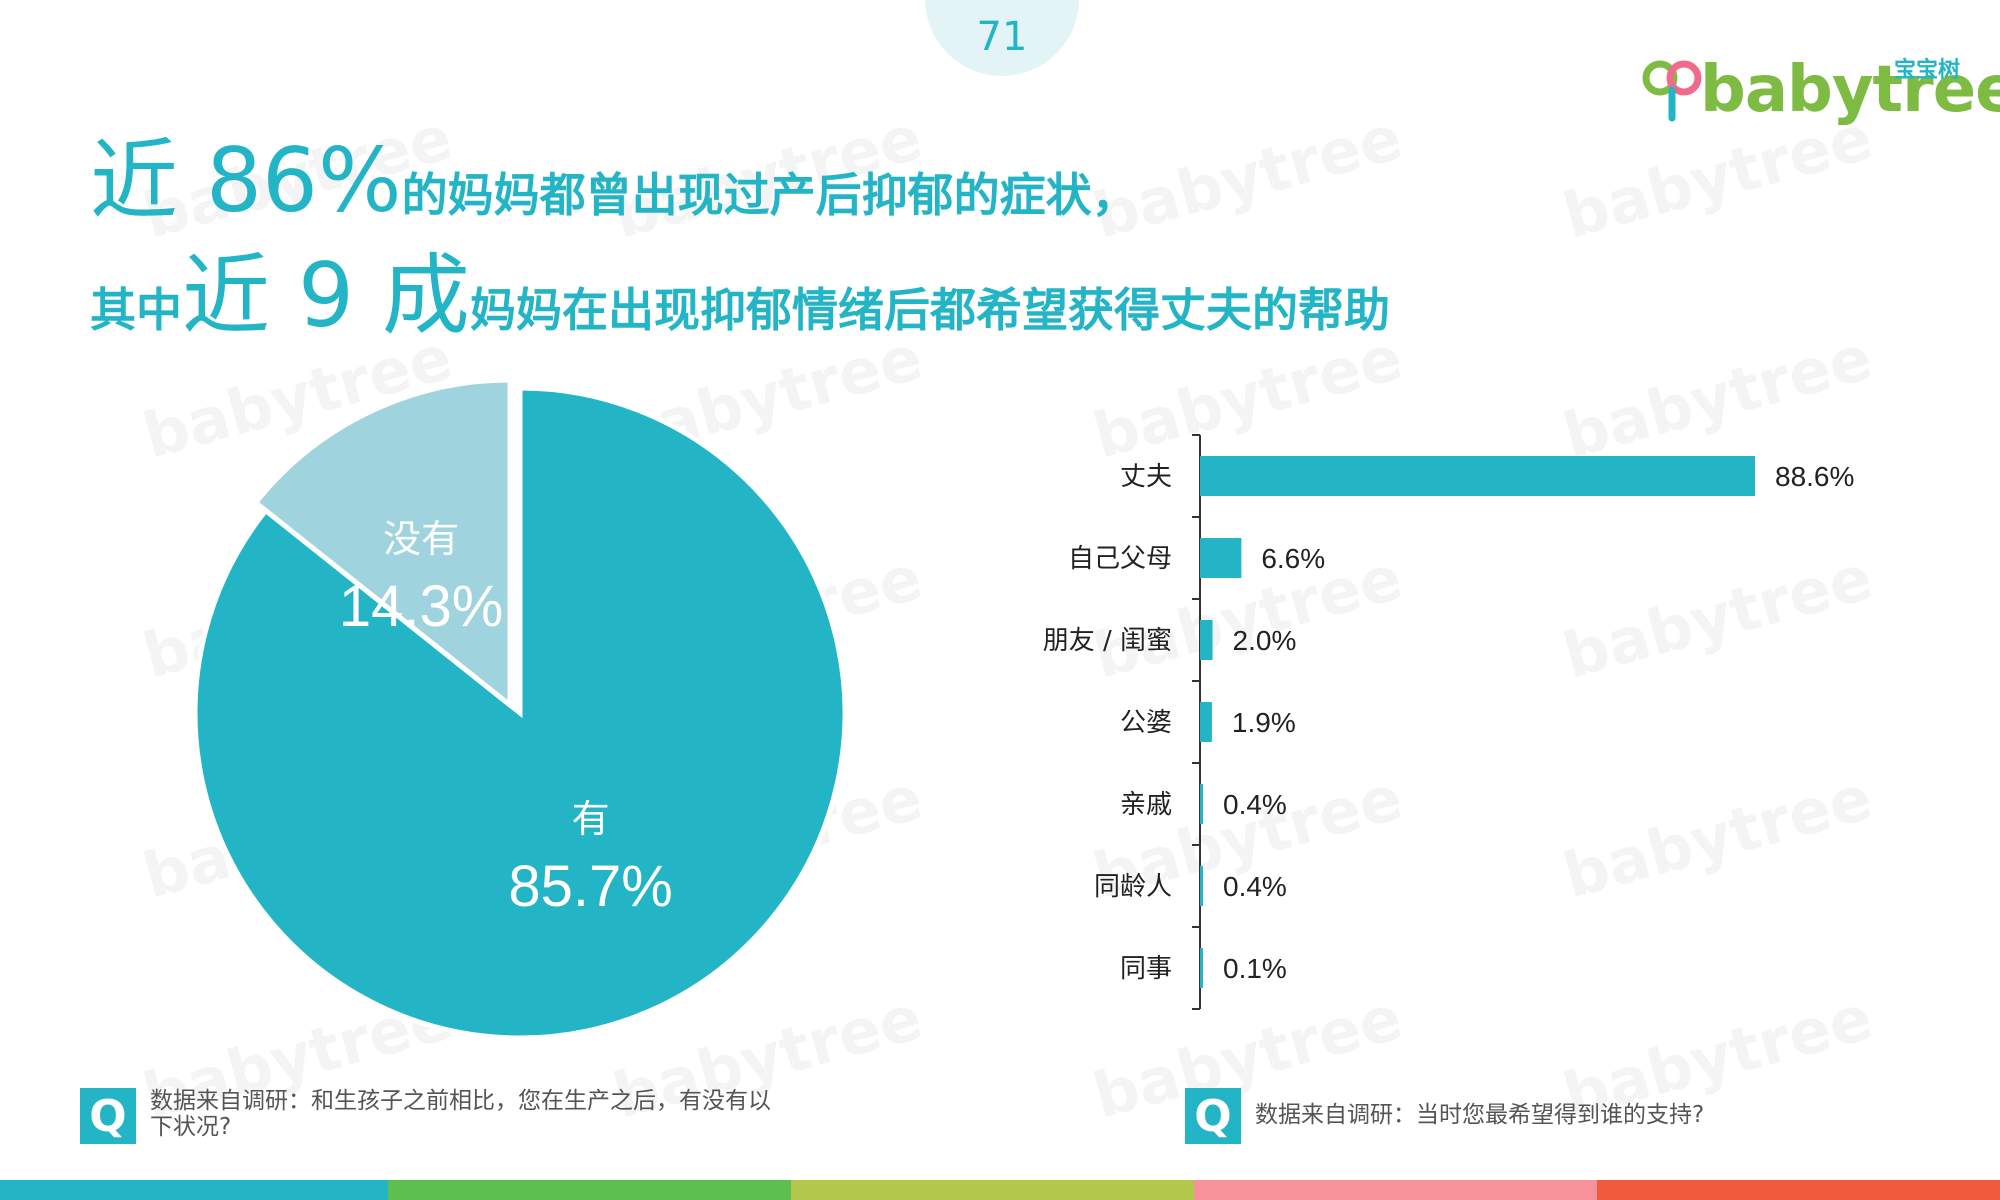 The width and height of the screenshot is (2000, 1200). Describe the element at coordinates (1146, 723) in the screenshot. I see `bar-category-label: 公婆` at that location.